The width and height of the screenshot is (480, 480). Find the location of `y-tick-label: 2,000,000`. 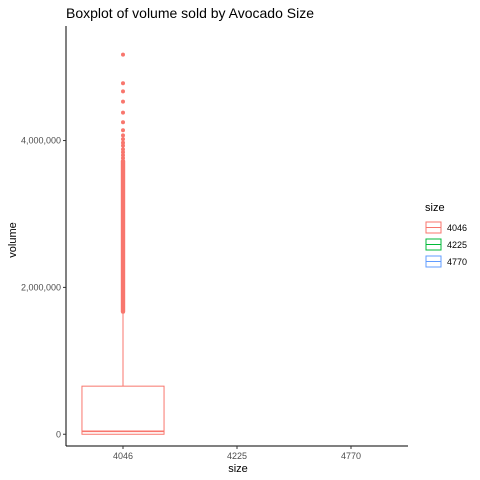

y-tick-label: 2,000,000 is located at coordinates (41, 287).